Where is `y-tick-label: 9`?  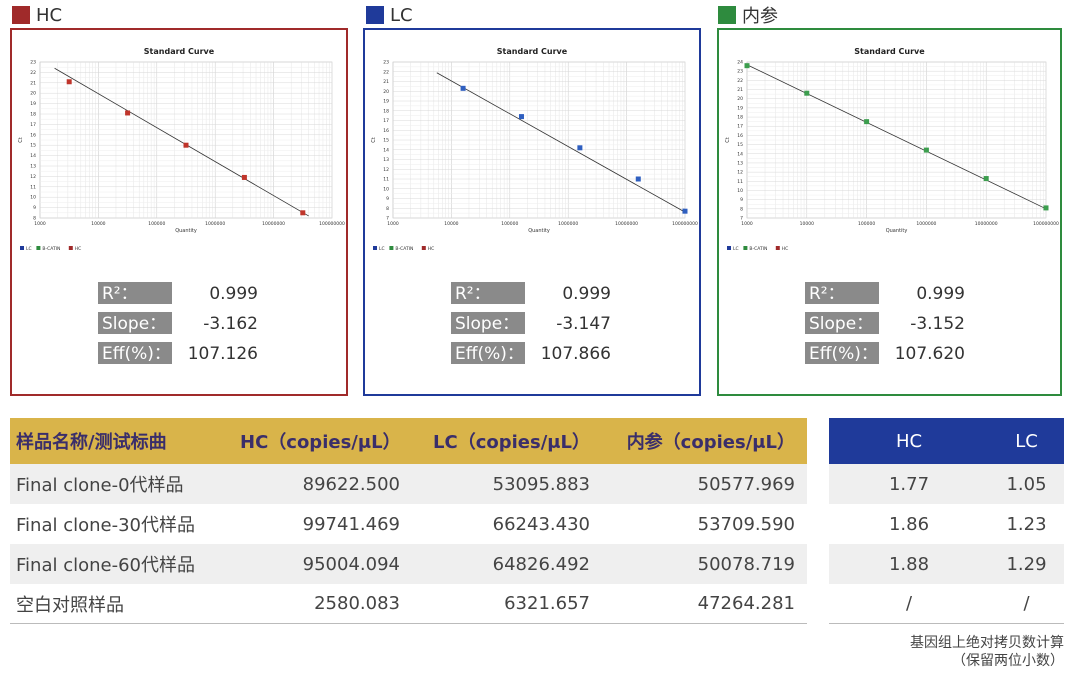 y-tick-label: 9 is located at coordinates (741, 200).